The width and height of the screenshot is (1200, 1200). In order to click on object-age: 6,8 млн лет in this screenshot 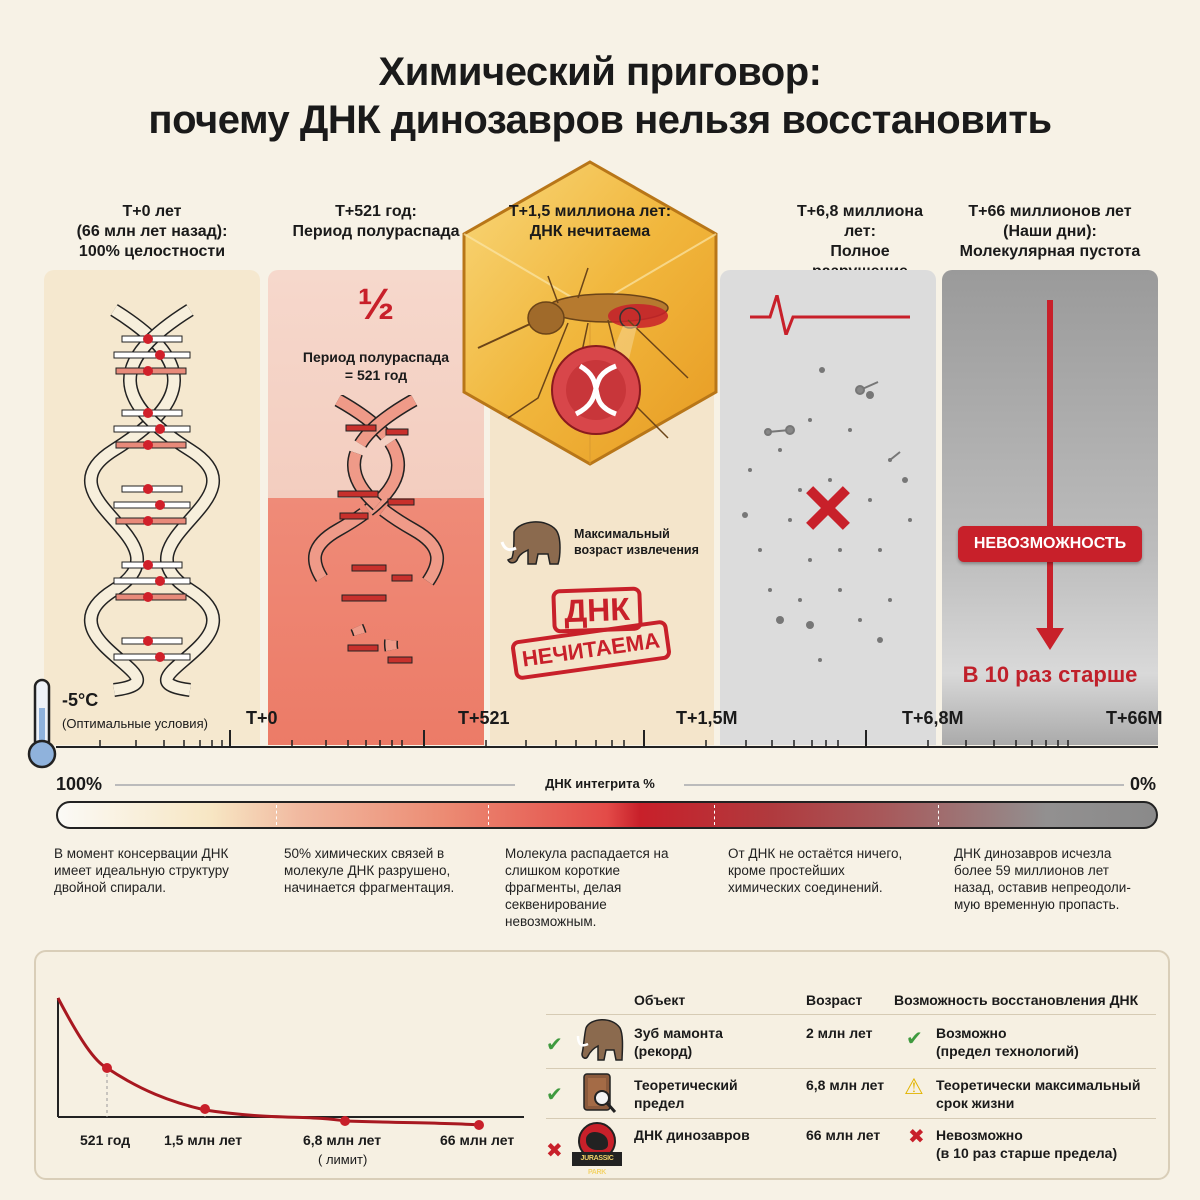, I will do `click(845, 1085)`.